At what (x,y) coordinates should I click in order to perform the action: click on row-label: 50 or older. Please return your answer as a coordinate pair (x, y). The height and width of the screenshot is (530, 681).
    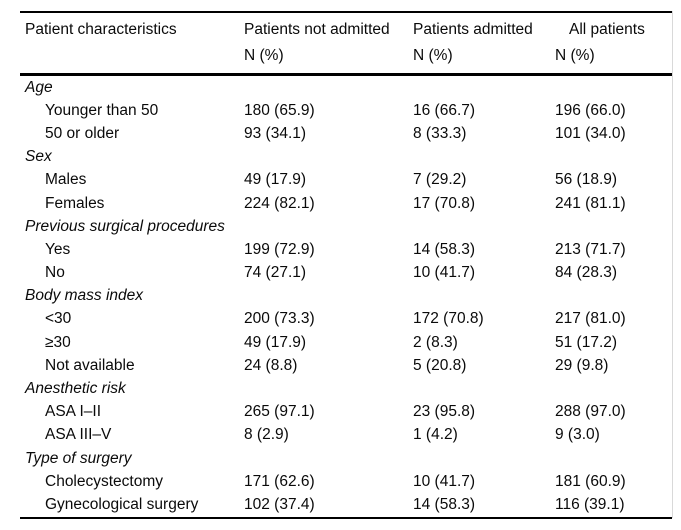
    Looking at the image, I should click on (82, 133).